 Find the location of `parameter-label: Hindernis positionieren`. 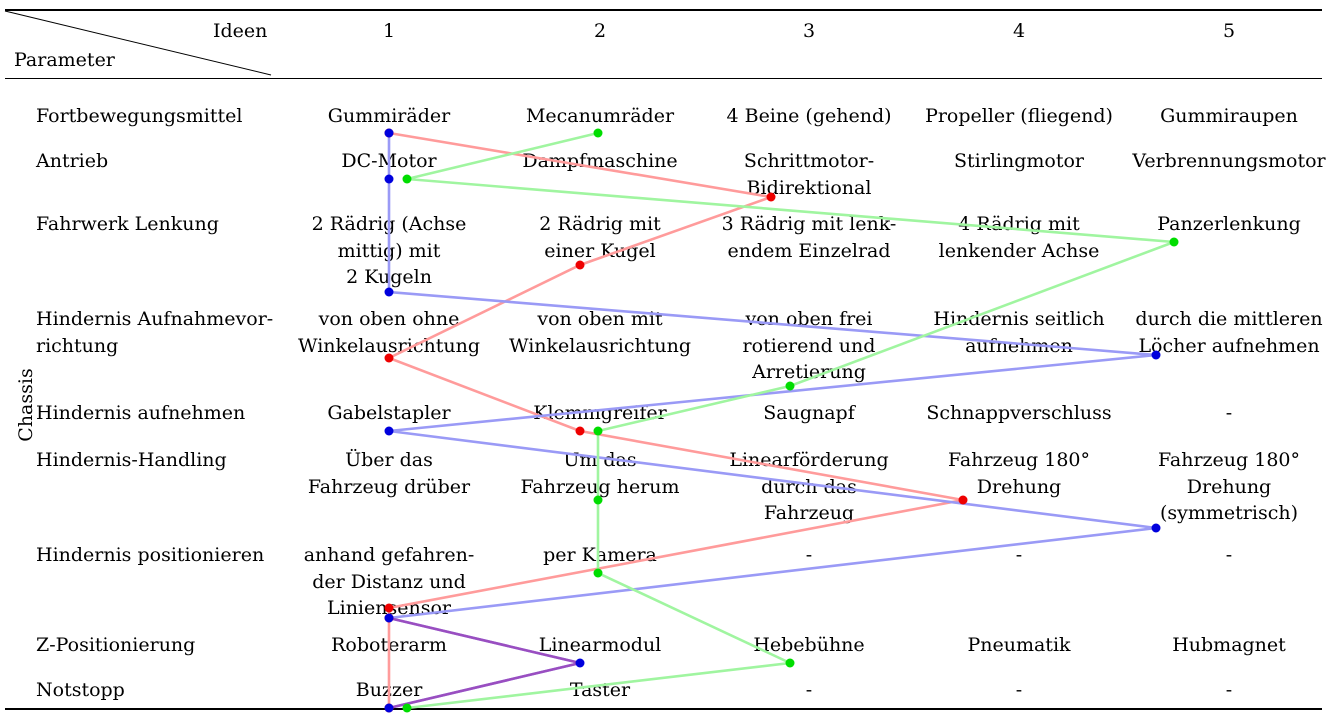

parameter-label: Hindernis positionieren is located at coordinates (150, 555).